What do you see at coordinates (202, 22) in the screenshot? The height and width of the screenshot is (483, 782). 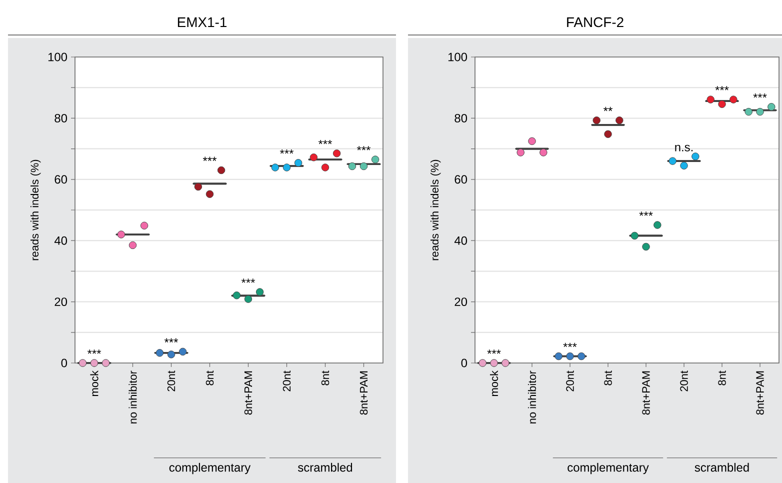 I see `chart-title: EMX1-1` at bounding box center [202, 22].